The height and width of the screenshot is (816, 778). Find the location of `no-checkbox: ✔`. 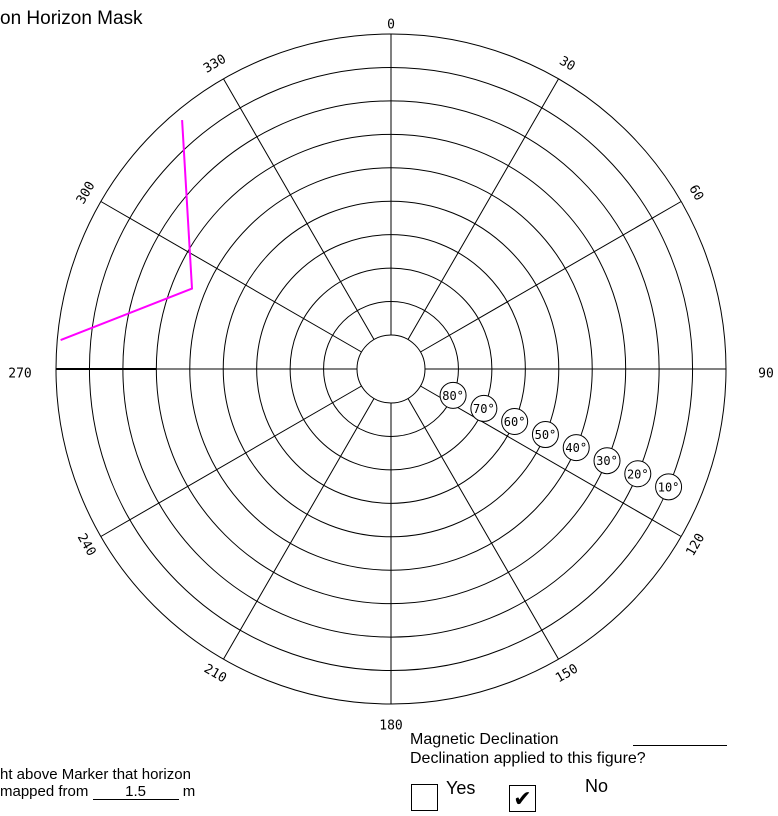

no-checkbox: ✔ is located at coordinates (522, 798).